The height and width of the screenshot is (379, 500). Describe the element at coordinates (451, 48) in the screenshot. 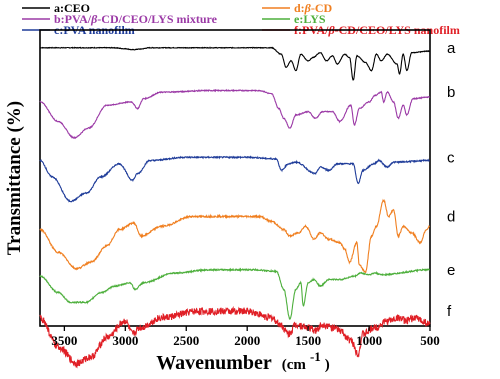

I see `curve-label-a: a` at that location.